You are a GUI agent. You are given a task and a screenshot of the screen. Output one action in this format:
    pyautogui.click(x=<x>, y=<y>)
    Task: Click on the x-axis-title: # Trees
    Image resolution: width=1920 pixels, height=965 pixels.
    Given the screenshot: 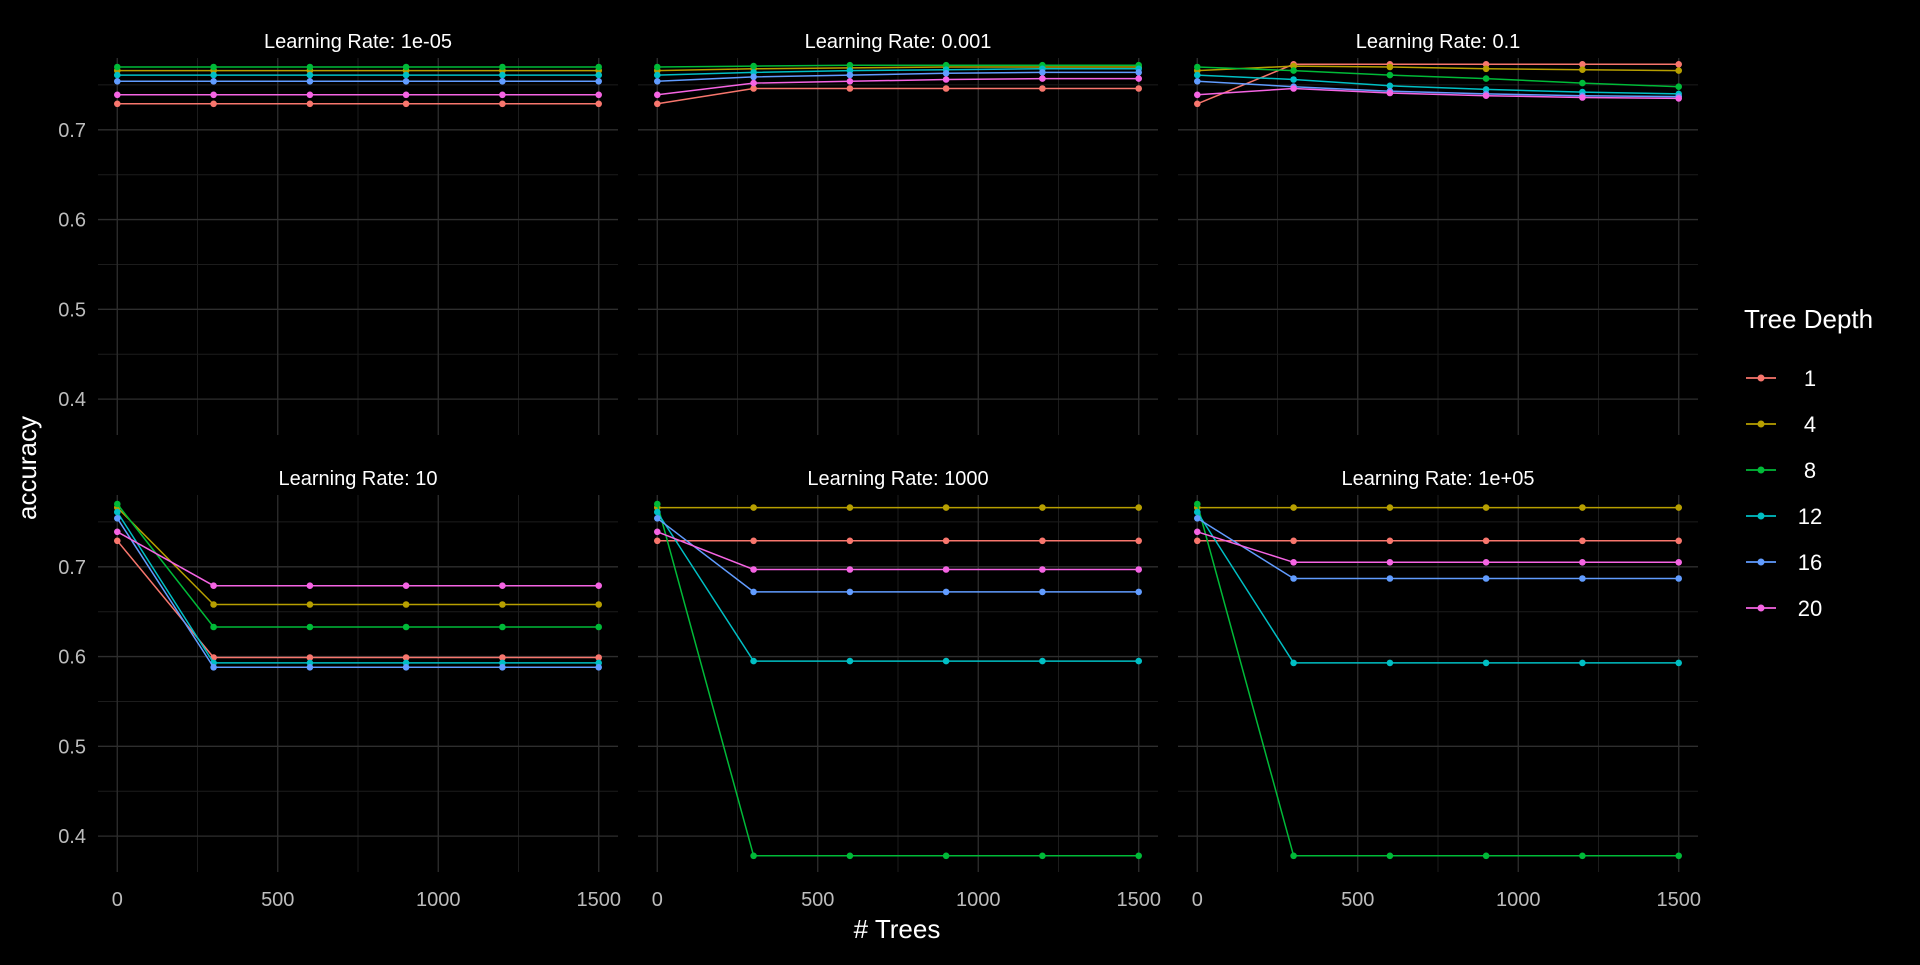 What is the action you would take?
    pyautogui.click(x=897, y=929)
    